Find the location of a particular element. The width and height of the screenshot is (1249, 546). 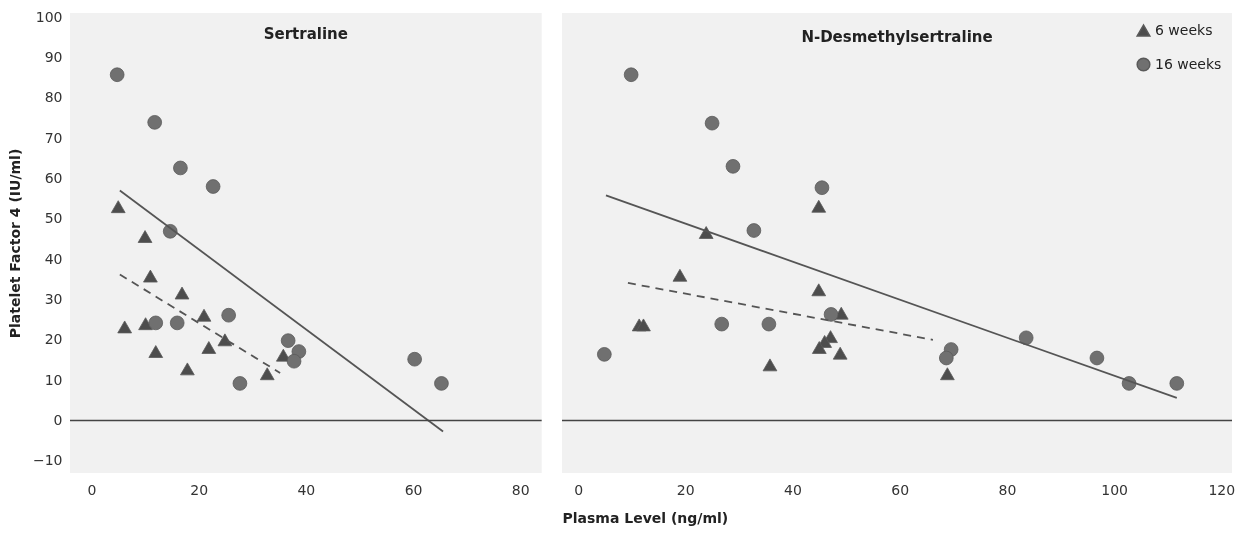

legend-label: 16 weeks is located at coordinates (1188, 63).